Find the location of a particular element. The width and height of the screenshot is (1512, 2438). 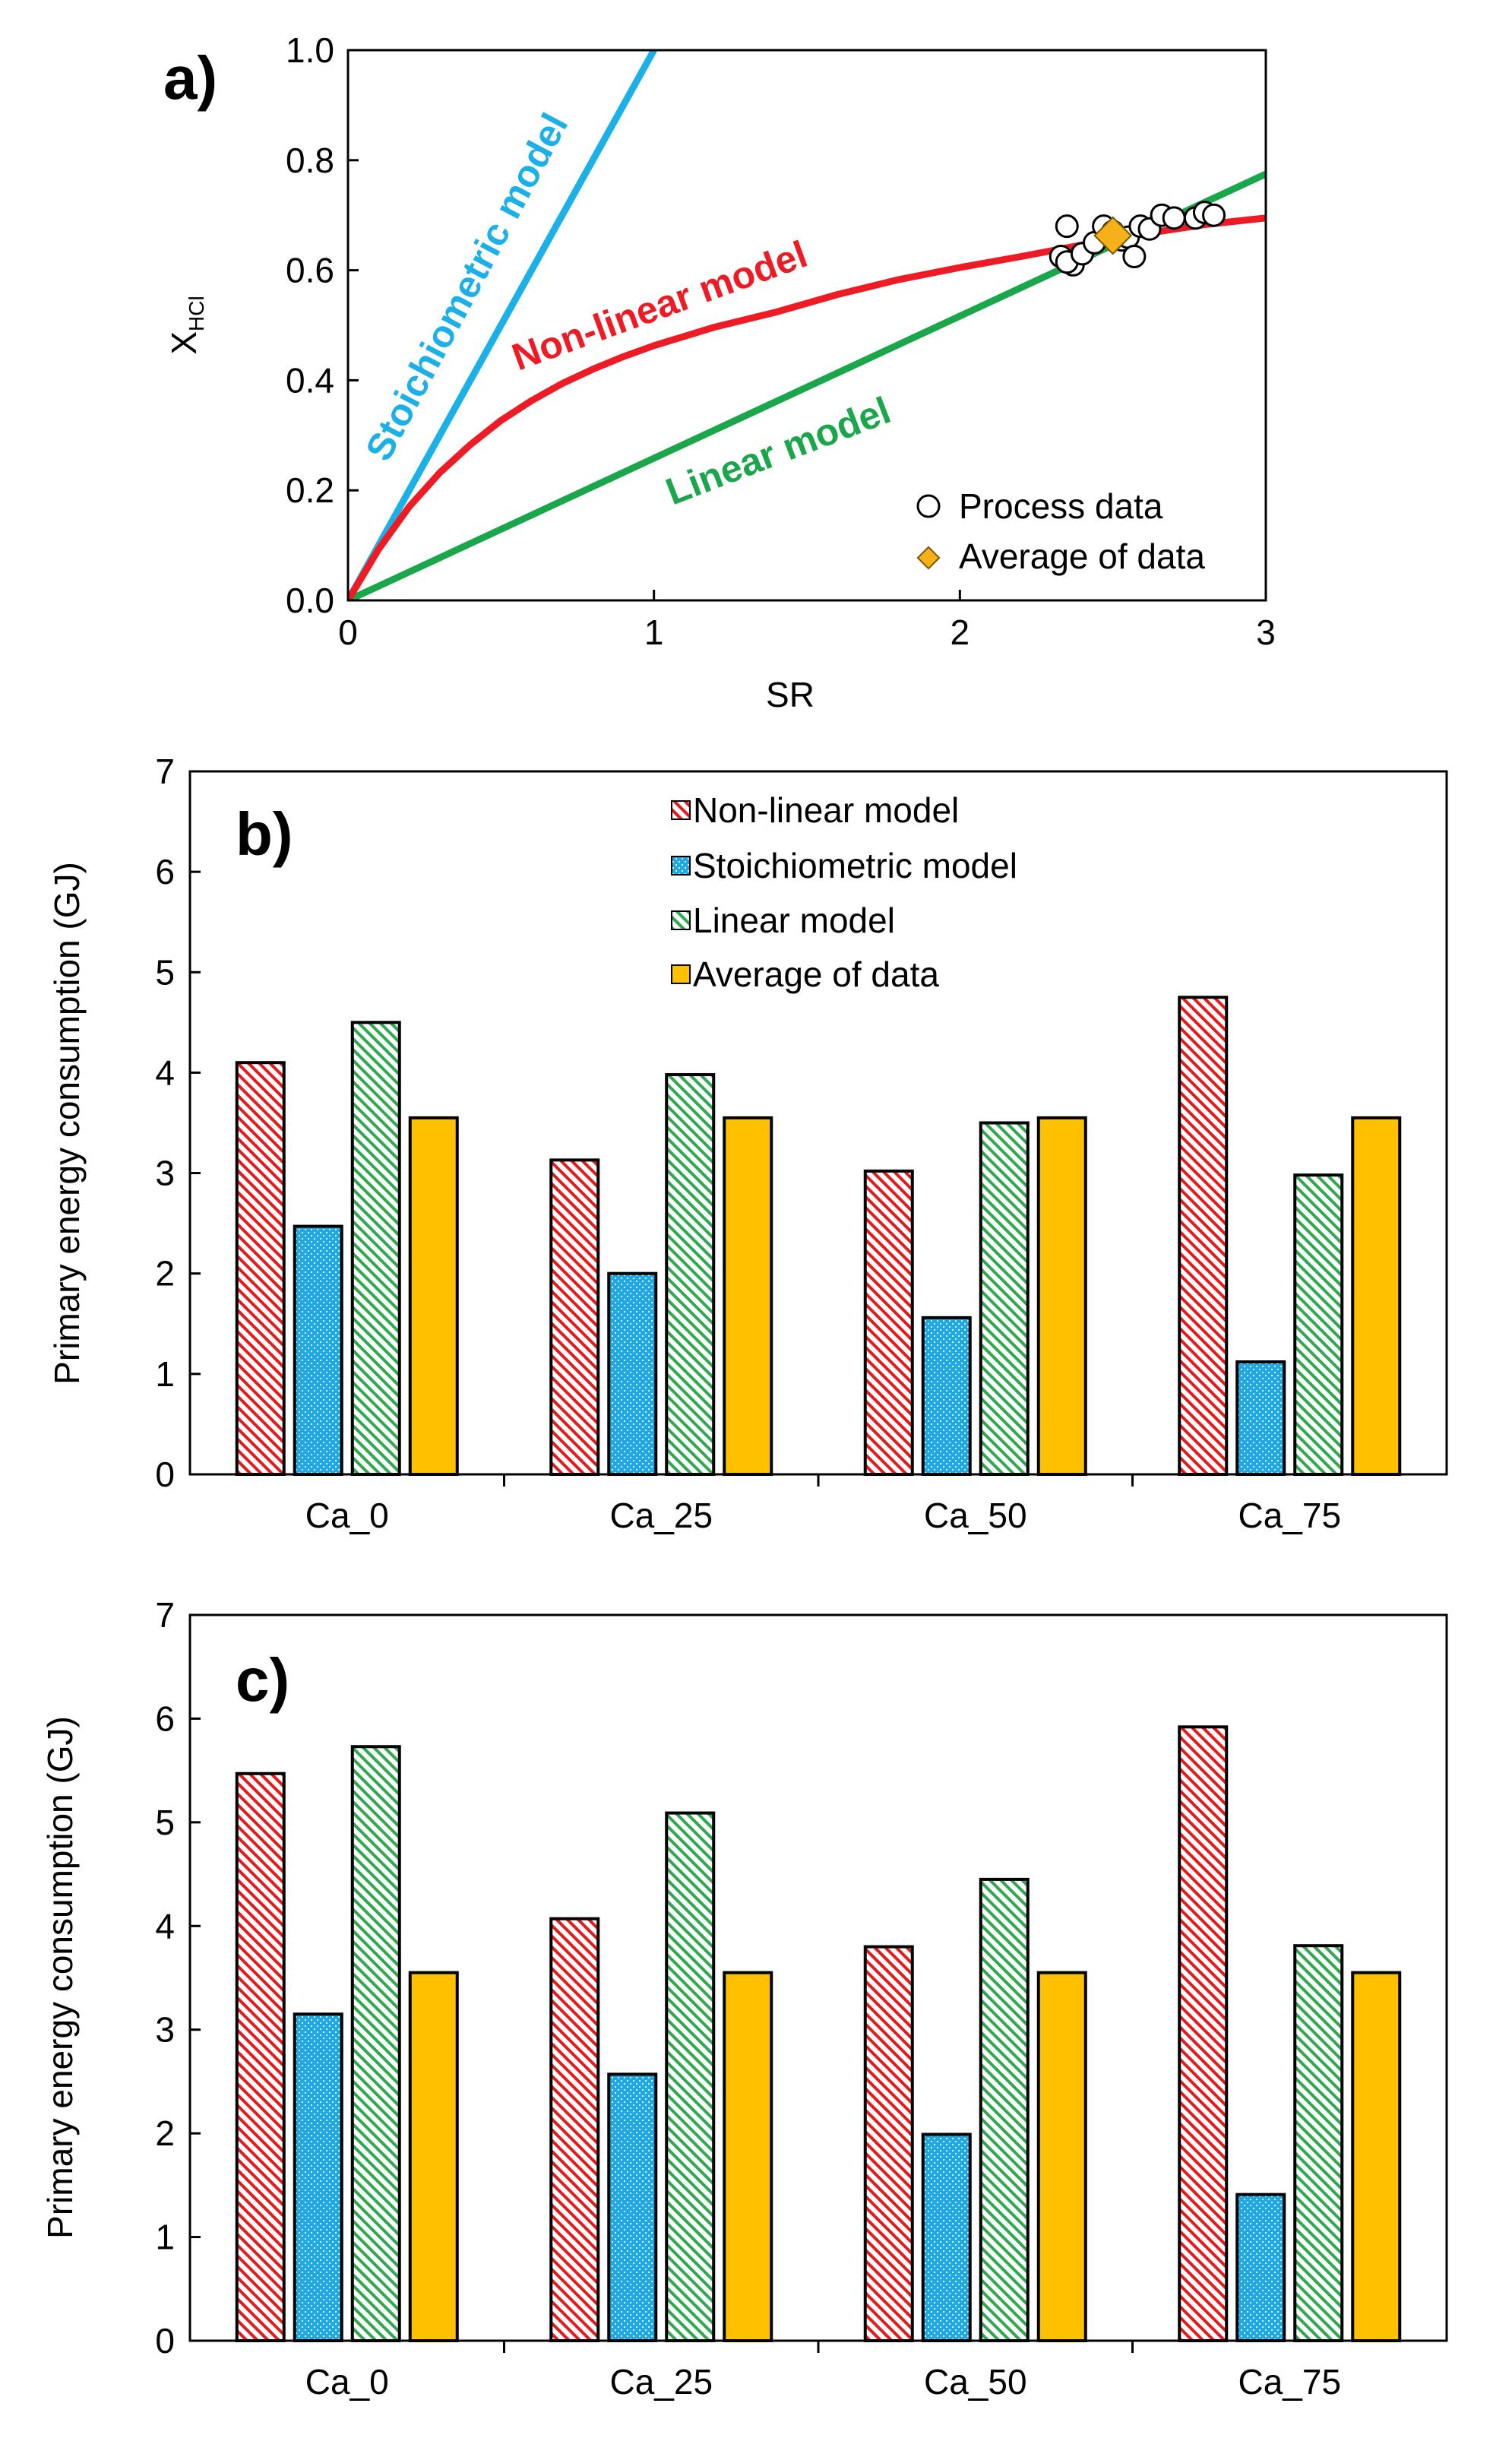

panel-a-plot-frame is located at coordinates (806, 325).